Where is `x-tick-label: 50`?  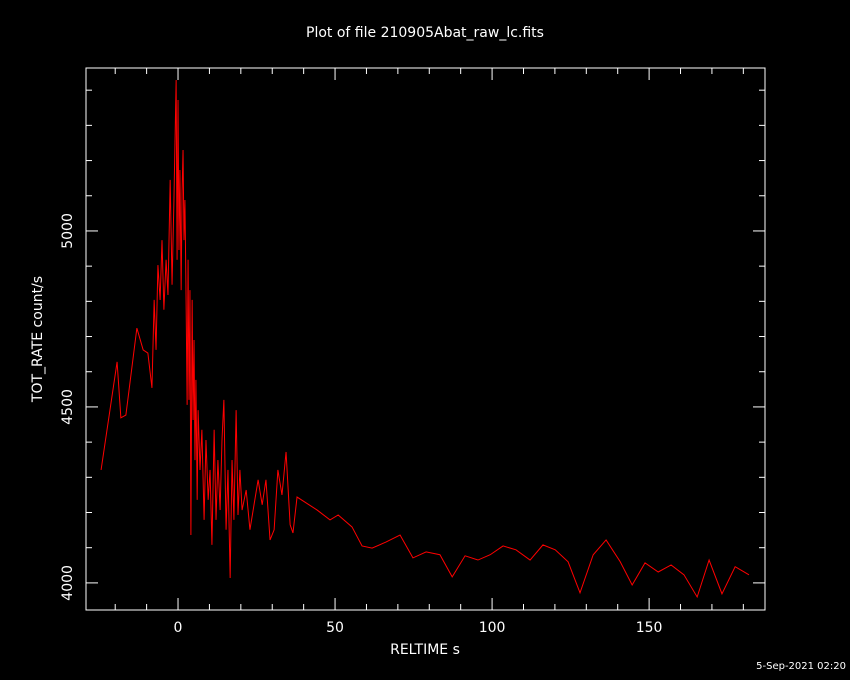 x-tick-label: 50 is located at coordinates (335, 628).